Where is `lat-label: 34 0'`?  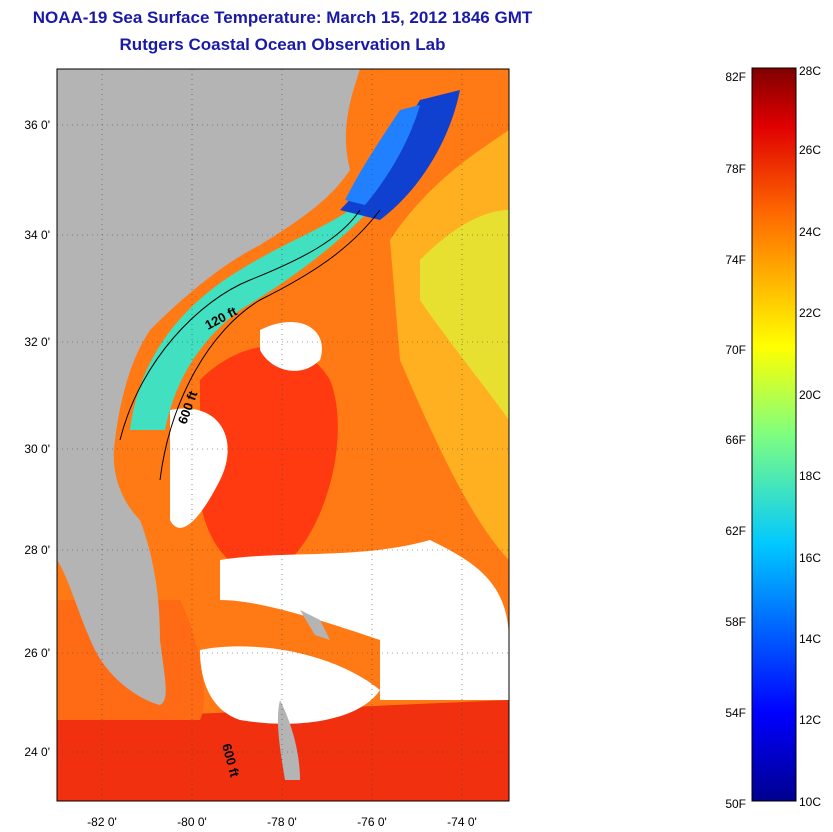 lat-label: 34 0' is located at coordinates (37, 235).